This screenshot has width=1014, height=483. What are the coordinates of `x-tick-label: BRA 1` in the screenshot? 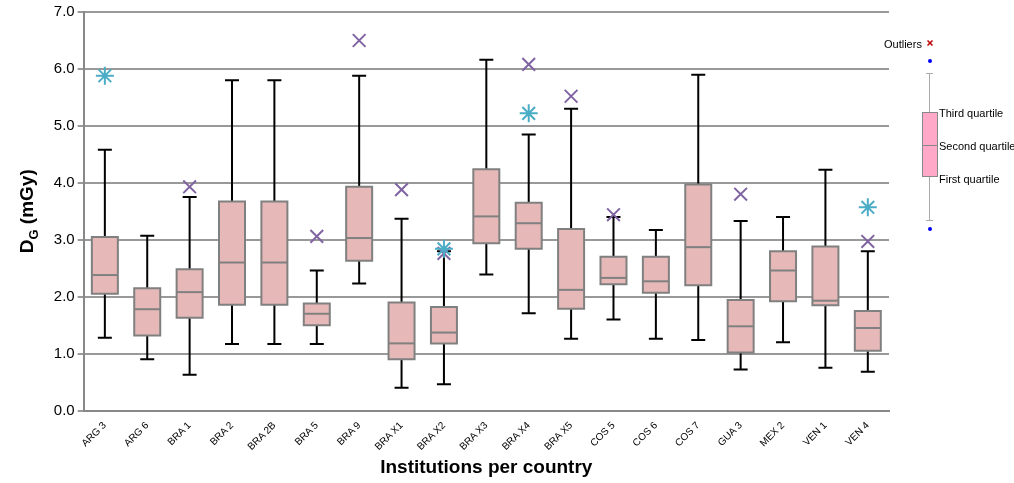 It's located at (179, 433).